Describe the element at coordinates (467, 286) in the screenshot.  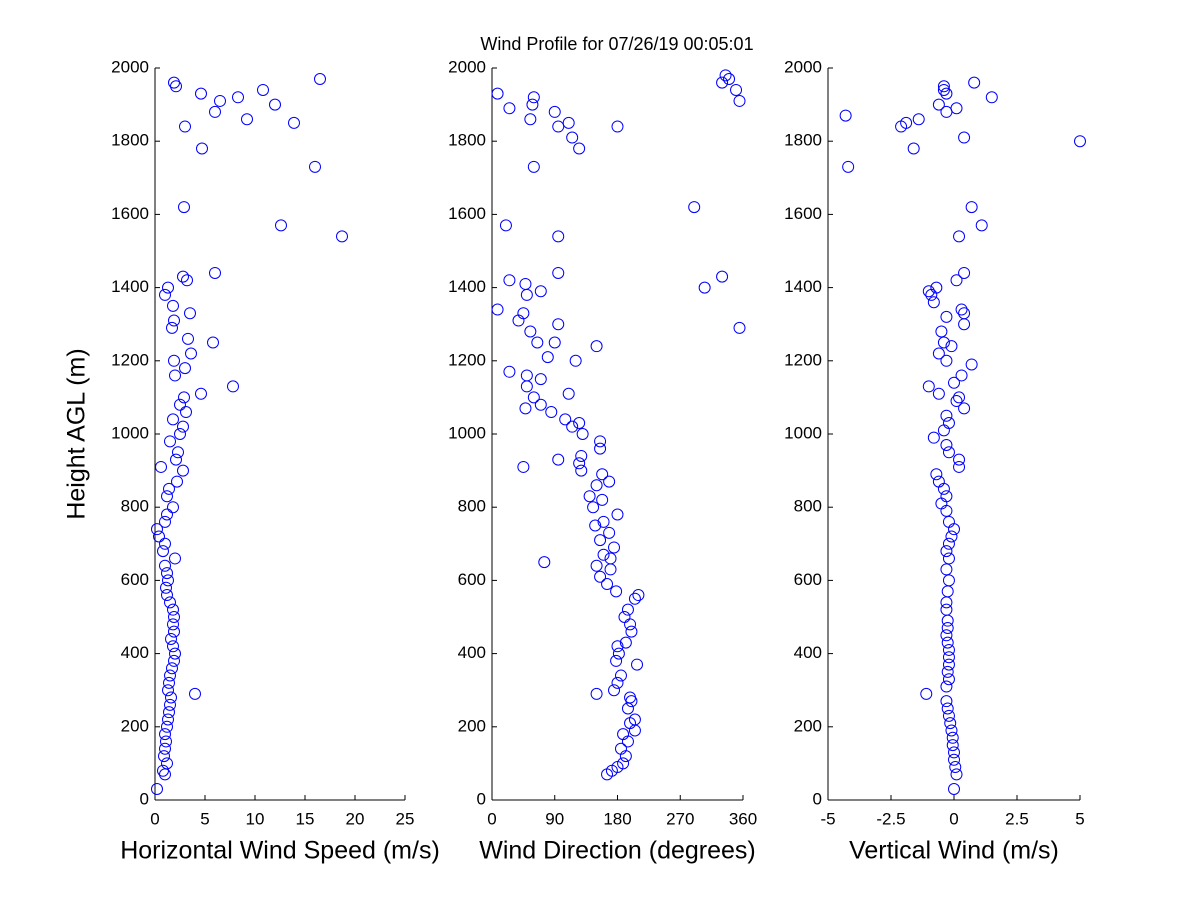
I see `y-tick-label: 1400` at that location.